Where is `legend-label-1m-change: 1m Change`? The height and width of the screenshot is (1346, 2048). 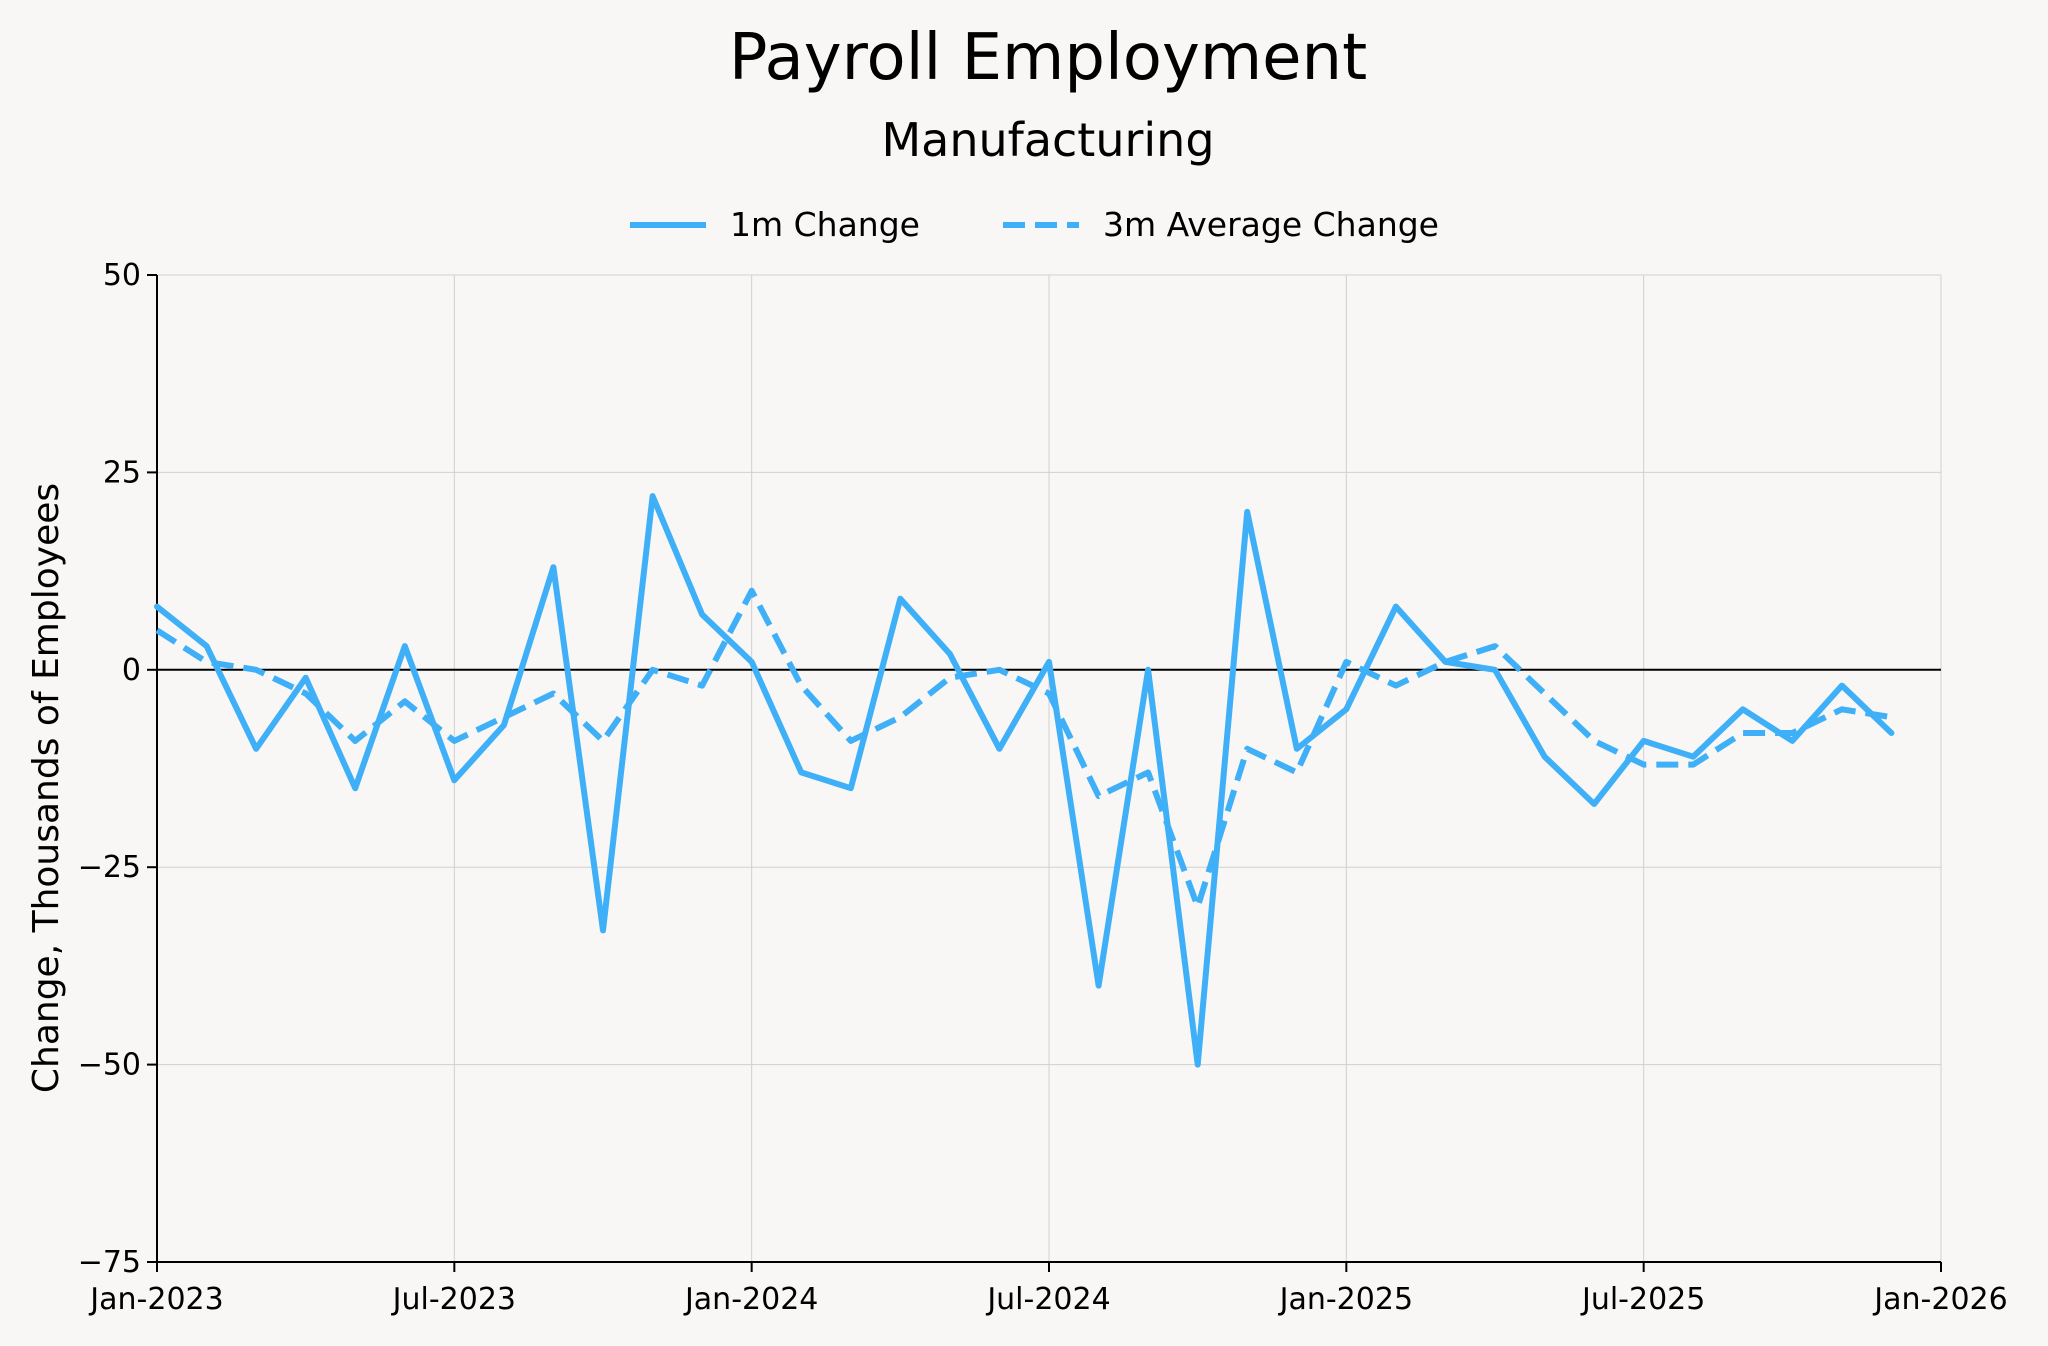
legend-label-1m-change: 1m Change is located at coordinates (825, 224).